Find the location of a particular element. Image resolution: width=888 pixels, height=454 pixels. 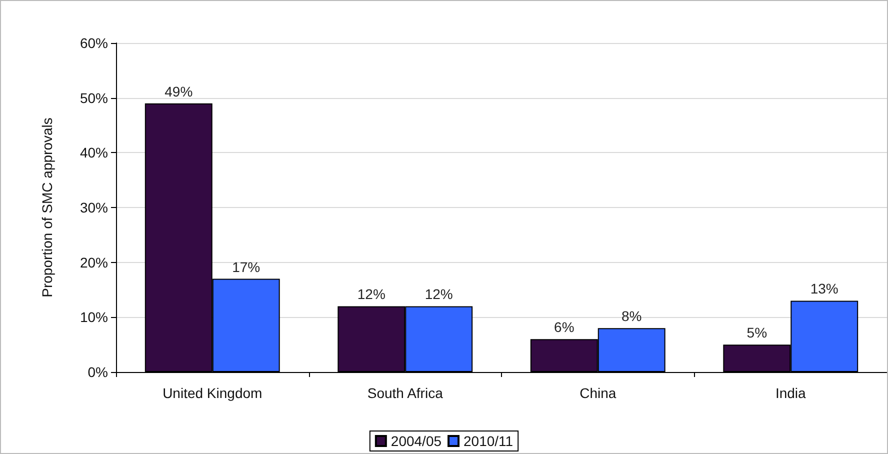

data-label: 17% is located at coordinates (246, 266).